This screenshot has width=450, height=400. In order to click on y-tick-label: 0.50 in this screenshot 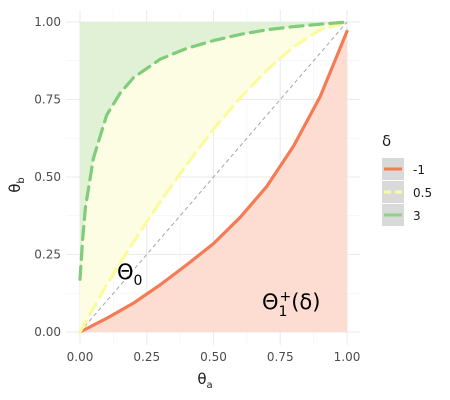, I will do `click(47, 177)`.